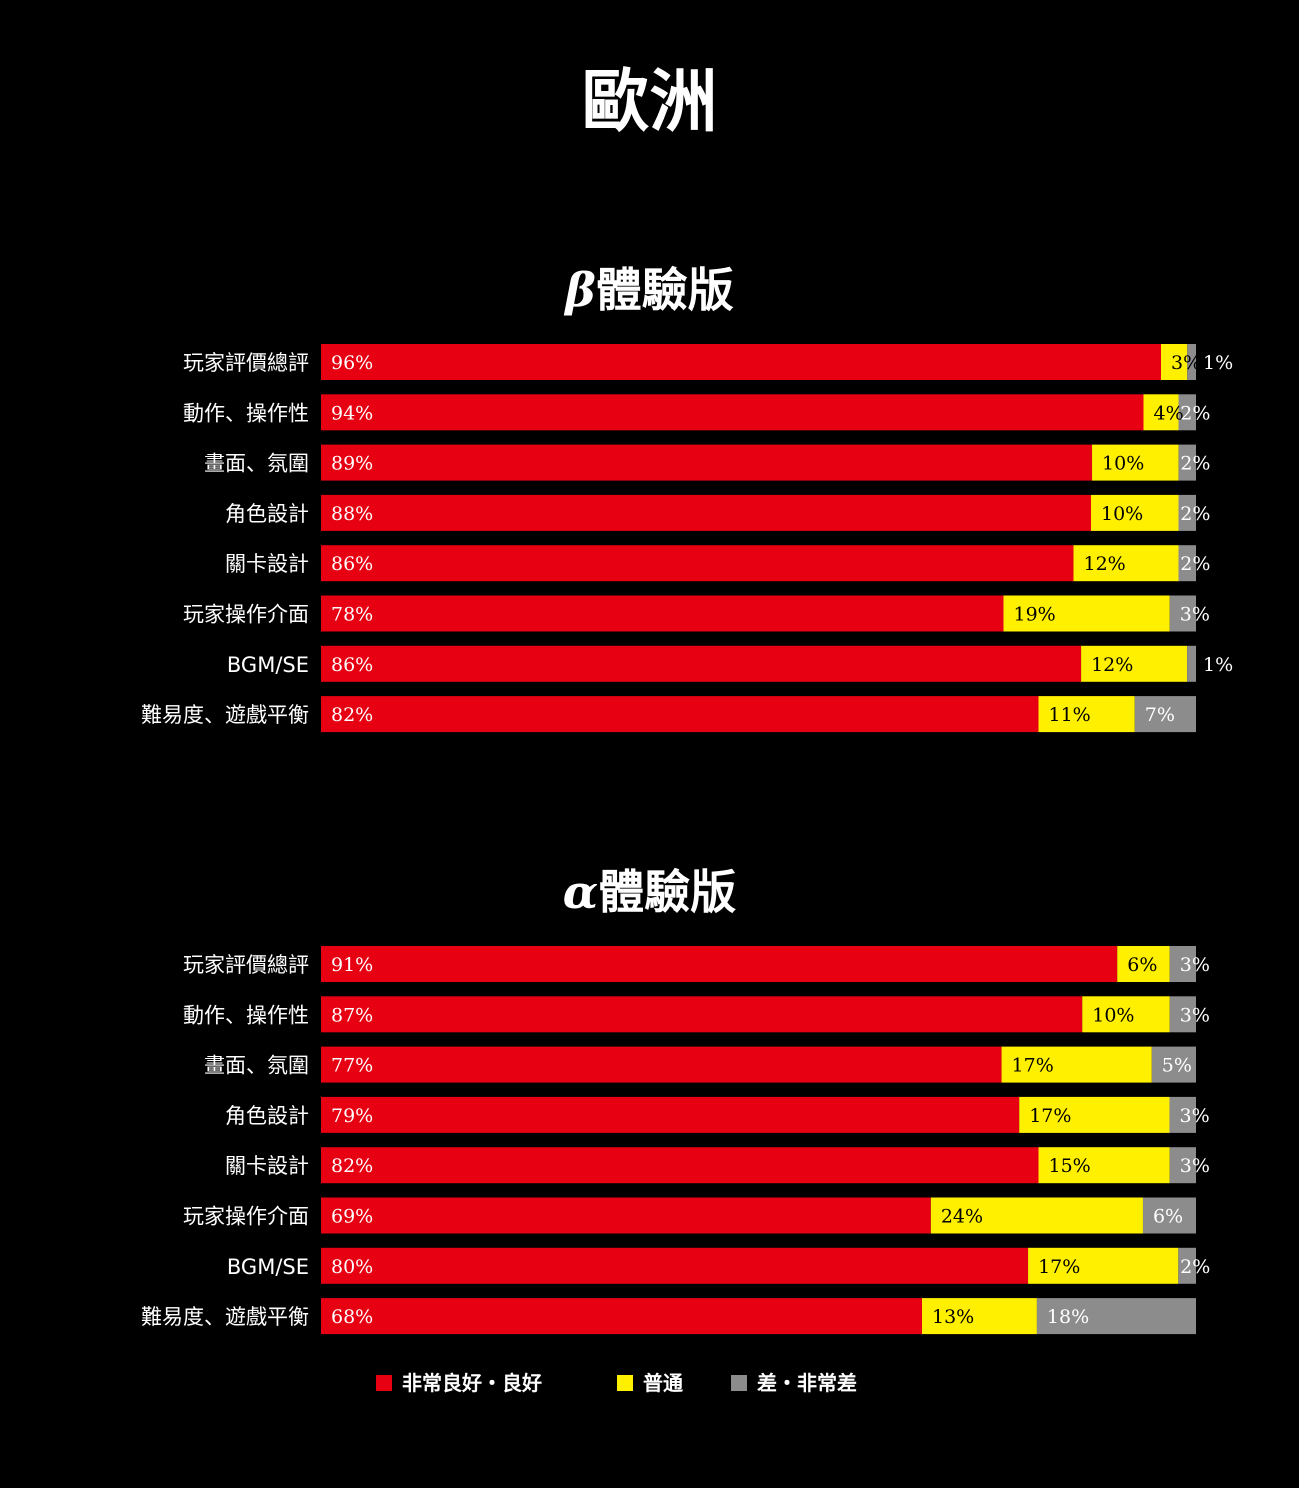  I want to click on chart-alpha-category-label: 玩家評價總評, so click(246, 965).